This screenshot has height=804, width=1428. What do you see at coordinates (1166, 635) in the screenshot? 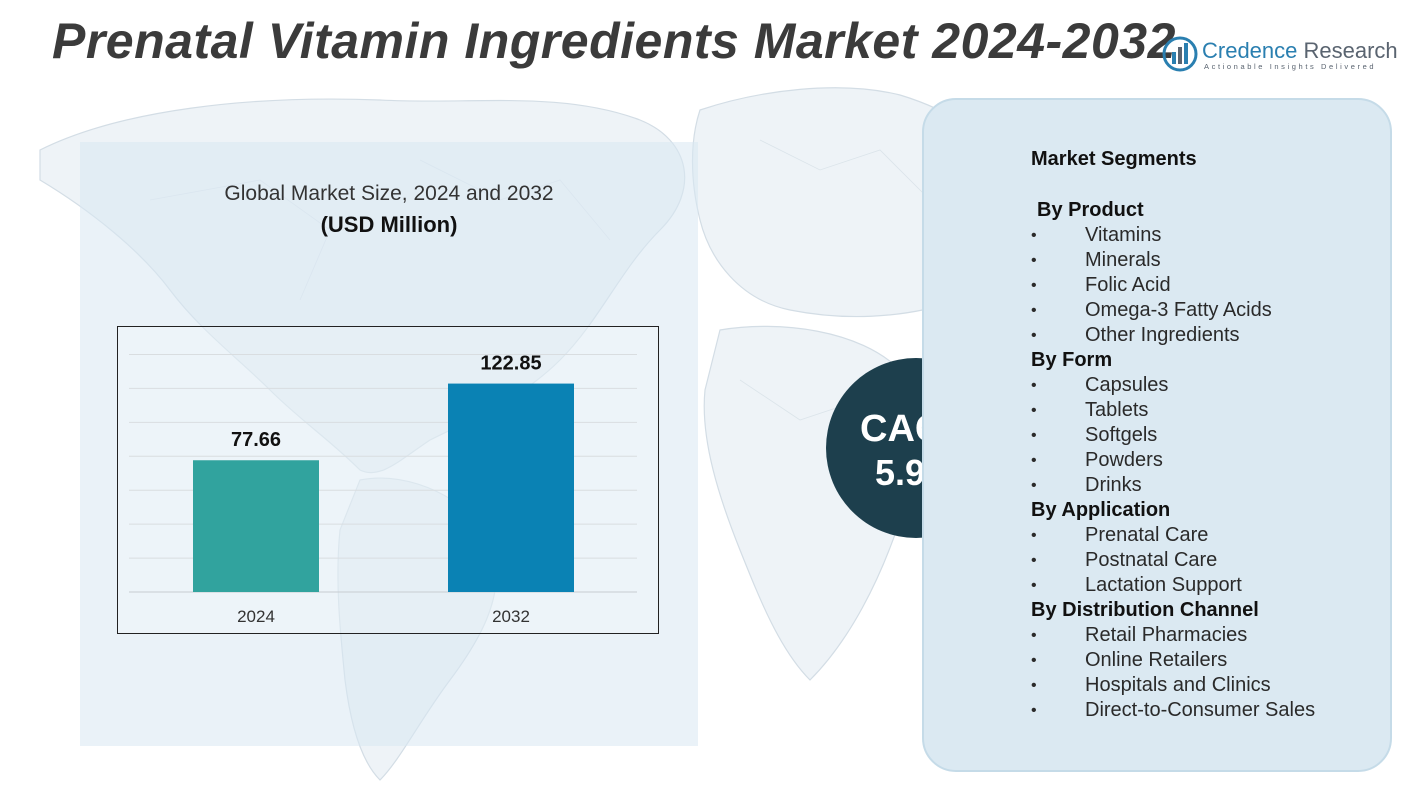
I see `segment-item-label: Retail Pharmacies` at bounding box center [1166, 635].